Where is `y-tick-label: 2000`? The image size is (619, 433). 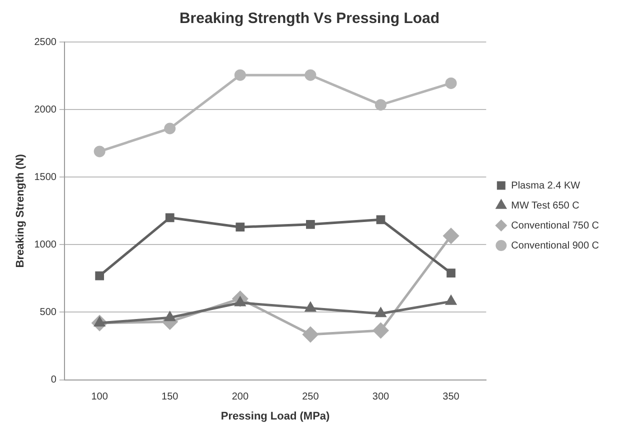
y-tick-label: 2000 is located at coordinates (45, 110).